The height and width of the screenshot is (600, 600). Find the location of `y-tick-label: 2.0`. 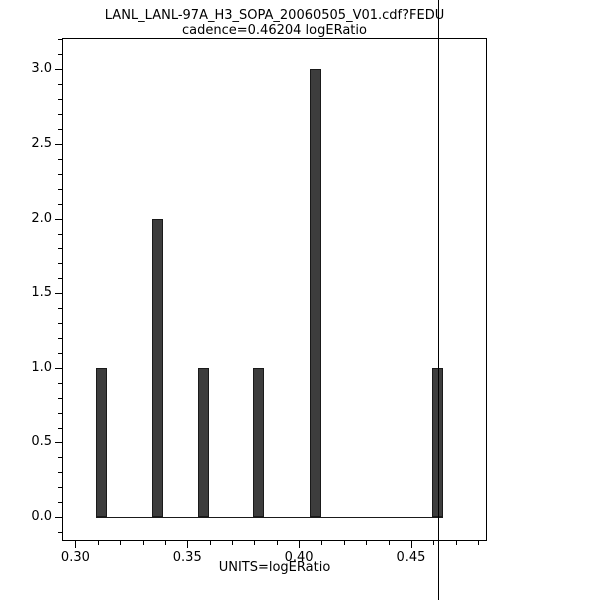

y-tick-label: 2.0 is located at coordinates (41, 218).